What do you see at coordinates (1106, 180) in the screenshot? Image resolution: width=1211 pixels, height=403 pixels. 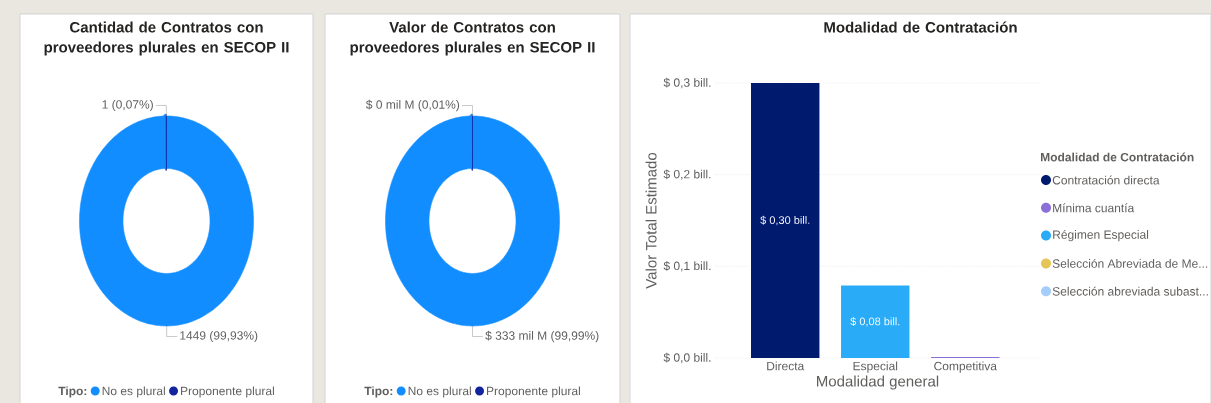 I see `legend-label: Contratación directa` at bounding box center [1106, 180].